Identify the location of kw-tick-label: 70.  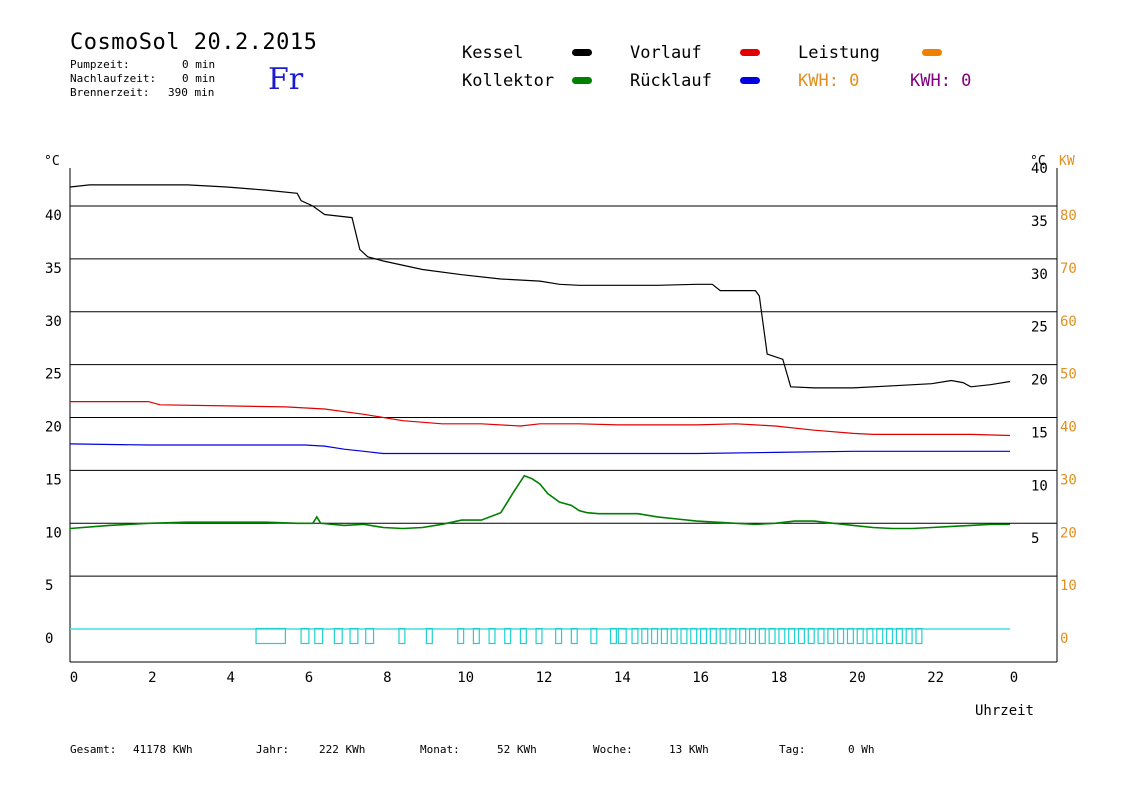
(1068, 269).